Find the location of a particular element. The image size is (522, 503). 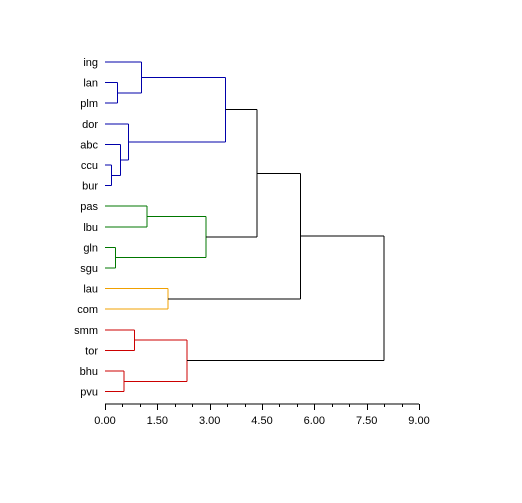

leaf-label-bur: bur is located at coordinates (90, 187).